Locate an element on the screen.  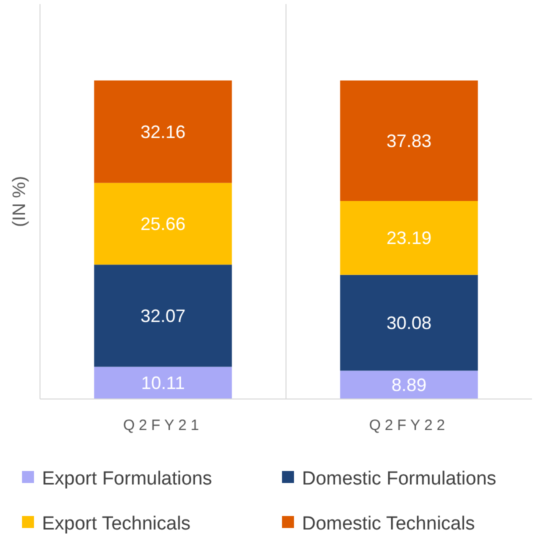
y-axis-title: (IN %) is located at coordinates (19, 201).